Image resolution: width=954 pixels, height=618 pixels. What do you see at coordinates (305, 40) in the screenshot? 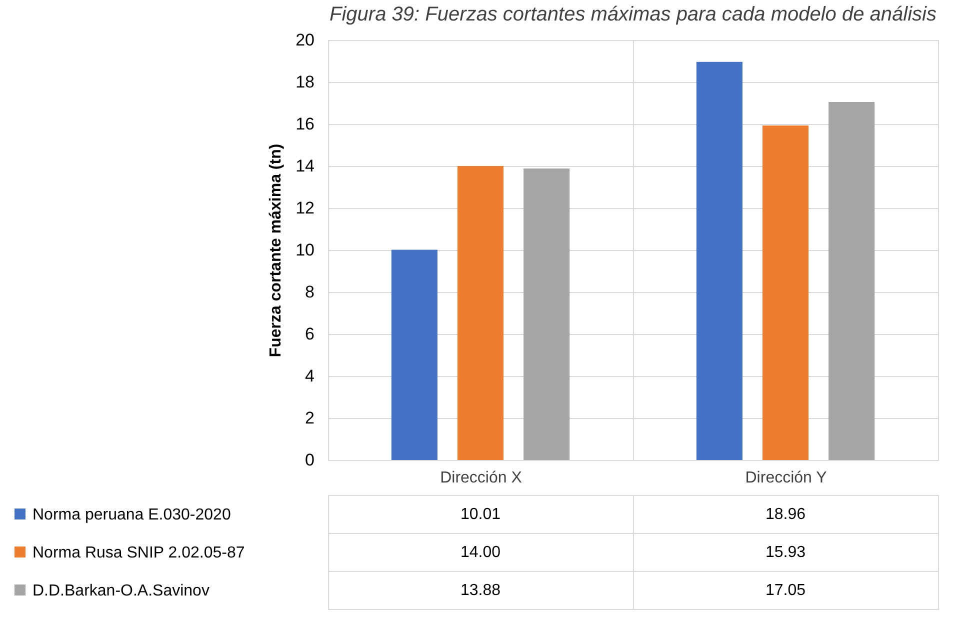
I see `y-tick-label: 20` at bounding box center [305, 40].